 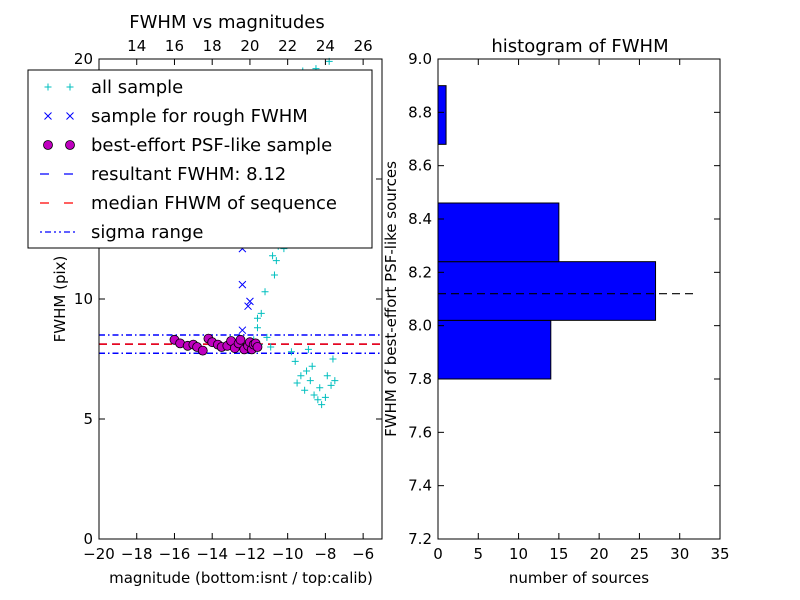 What do you see at coordinates (83, 59) in the screenshot?
I see `y-tick-label: 20` at bounding box center [83, 59].